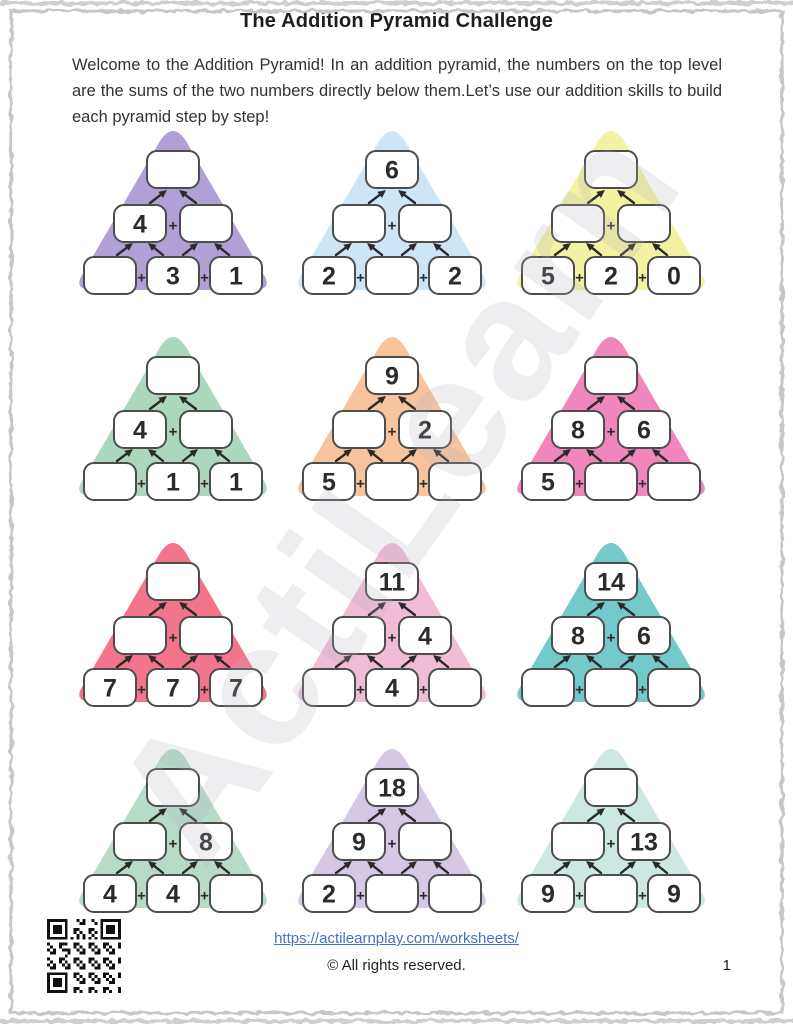 The image size is (793, 1024). What do you see at coordinates (726, 965) in the screenshot?
I see `page-number: 1` at bounding box center [726, 965].